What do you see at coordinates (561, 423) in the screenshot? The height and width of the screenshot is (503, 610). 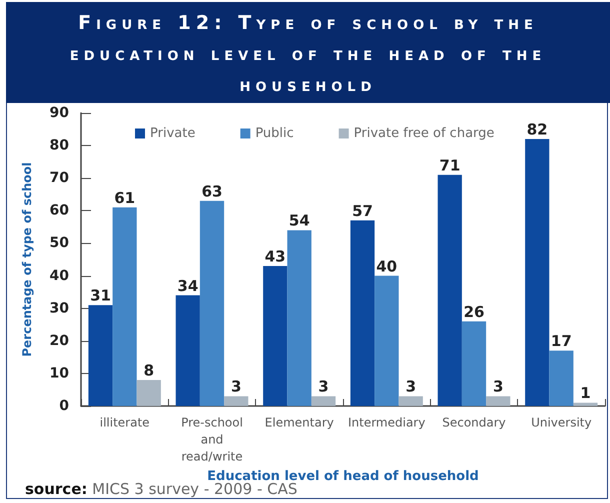 I see `x-tick-label: University` at bounding box center [561, 423].